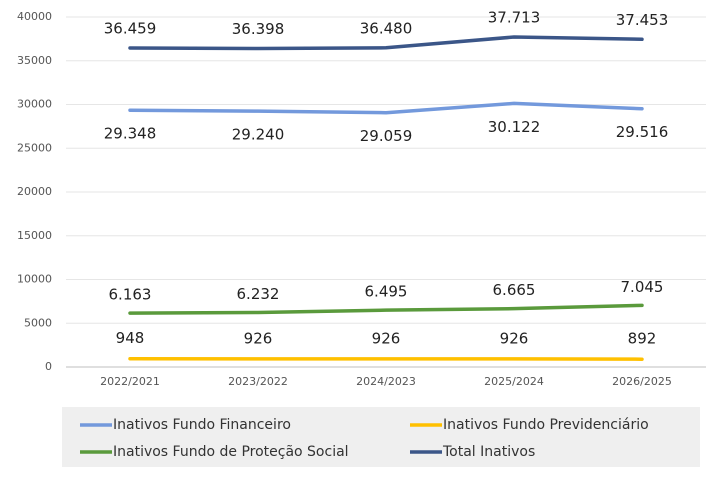  Describe the element at coordinates (130, 134) in the screenshot. I see `data-label: 29.348` at that location.